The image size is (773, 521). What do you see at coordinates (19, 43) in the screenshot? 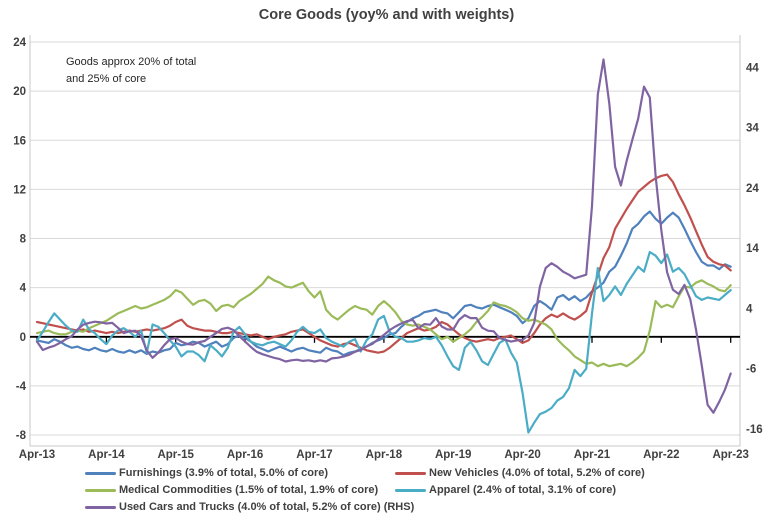
I see `left-axis-tick-label: 24` at bounding box center [19, 43].